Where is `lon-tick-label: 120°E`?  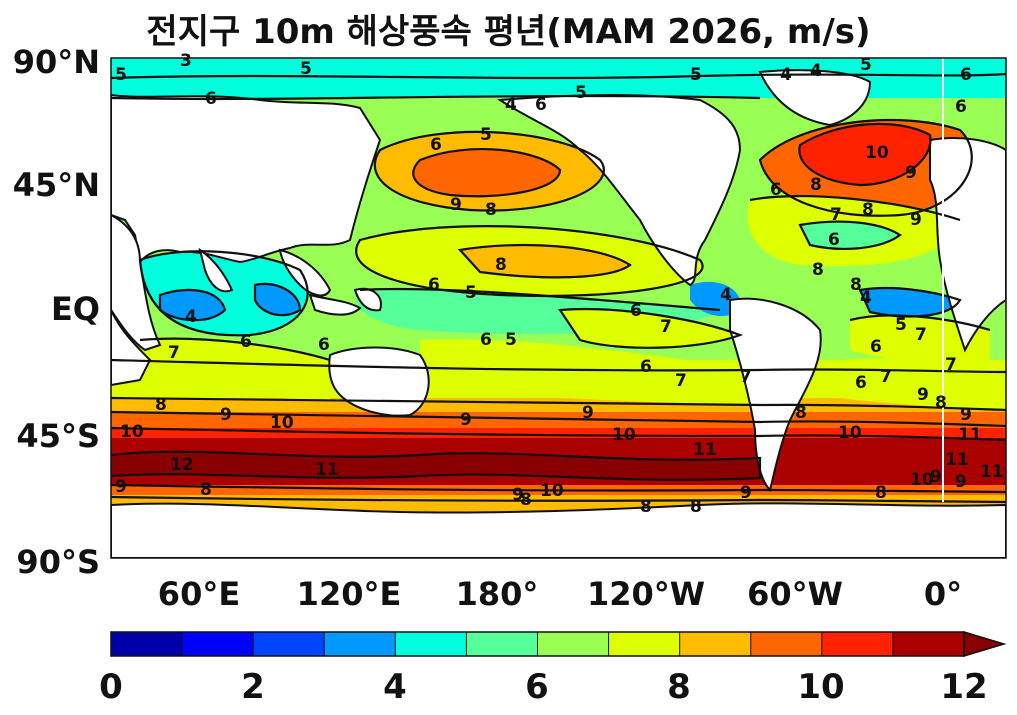 lon-tick-label: 120°E is located at coordinates (349, 594).